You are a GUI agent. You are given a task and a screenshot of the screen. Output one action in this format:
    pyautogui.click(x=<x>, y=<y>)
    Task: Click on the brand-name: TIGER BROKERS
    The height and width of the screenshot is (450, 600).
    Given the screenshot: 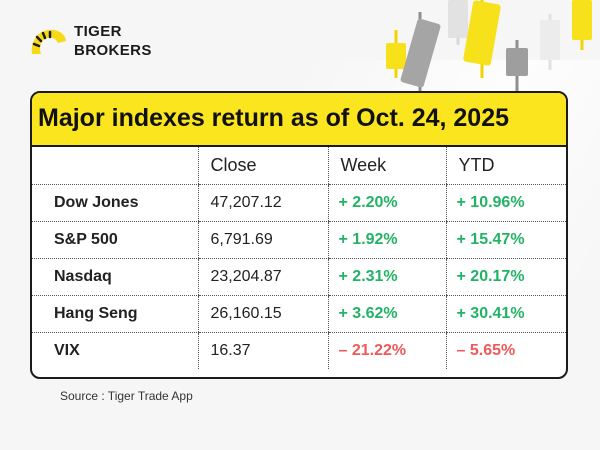 What is the action you would take?
    pyautogui.click(x=113, y=41)
    